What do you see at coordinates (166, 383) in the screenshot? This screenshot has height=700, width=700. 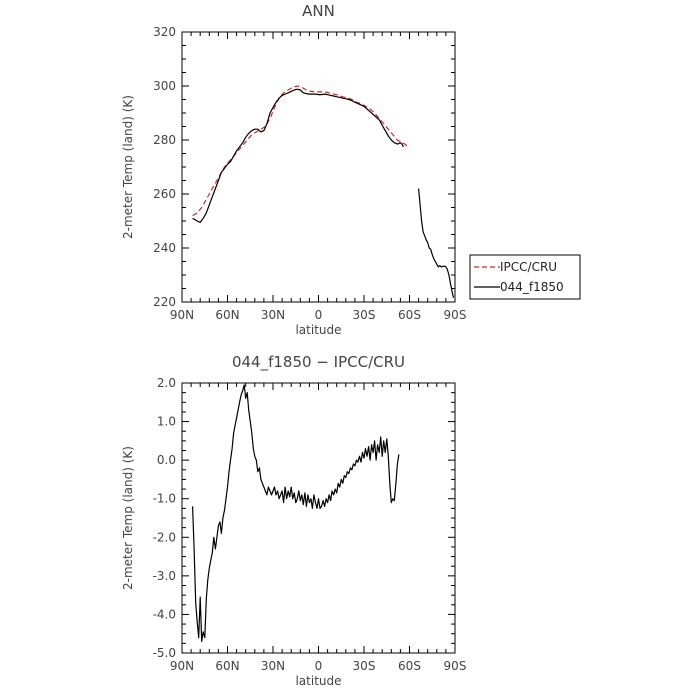 I see `y-tick-label: 2.0` at bounding box center [166, 383].